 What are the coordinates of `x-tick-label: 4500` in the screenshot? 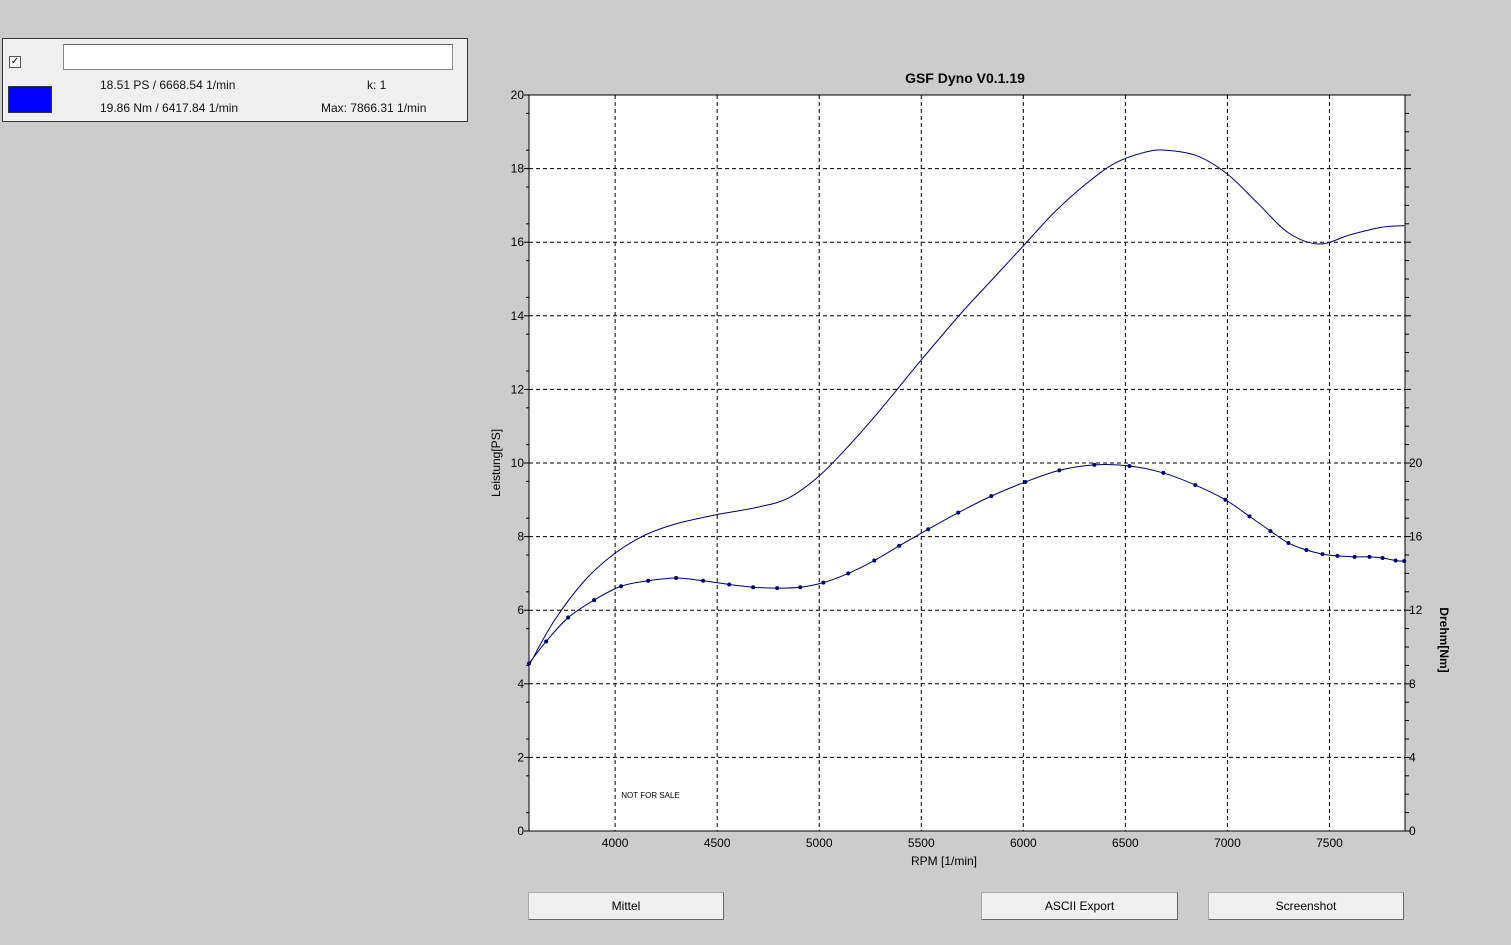 It's located at (717, 843).